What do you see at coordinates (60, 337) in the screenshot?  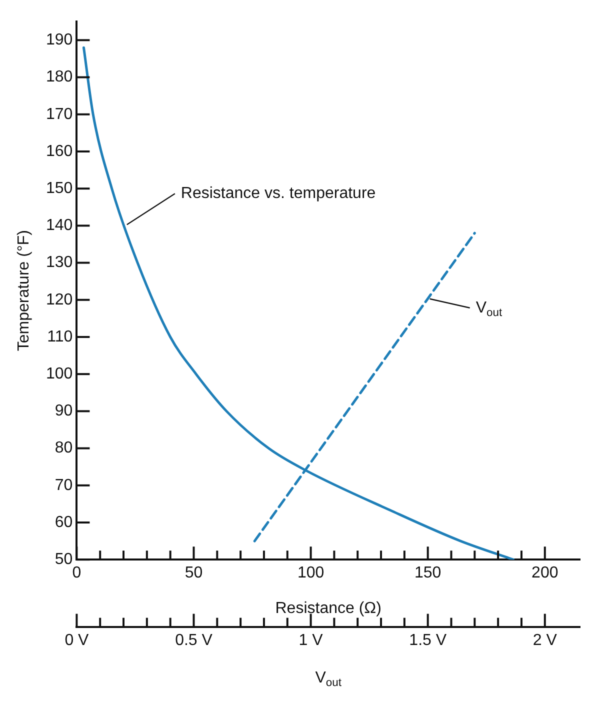 I see `y-tick-label: 110` at bounding box center [60, 337].